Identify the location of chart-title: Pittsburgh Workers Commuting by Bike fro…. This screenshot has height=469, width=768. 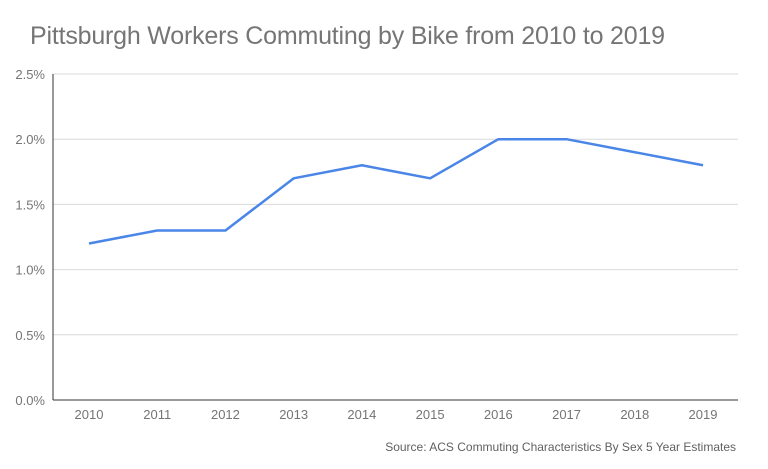
(347, 36).